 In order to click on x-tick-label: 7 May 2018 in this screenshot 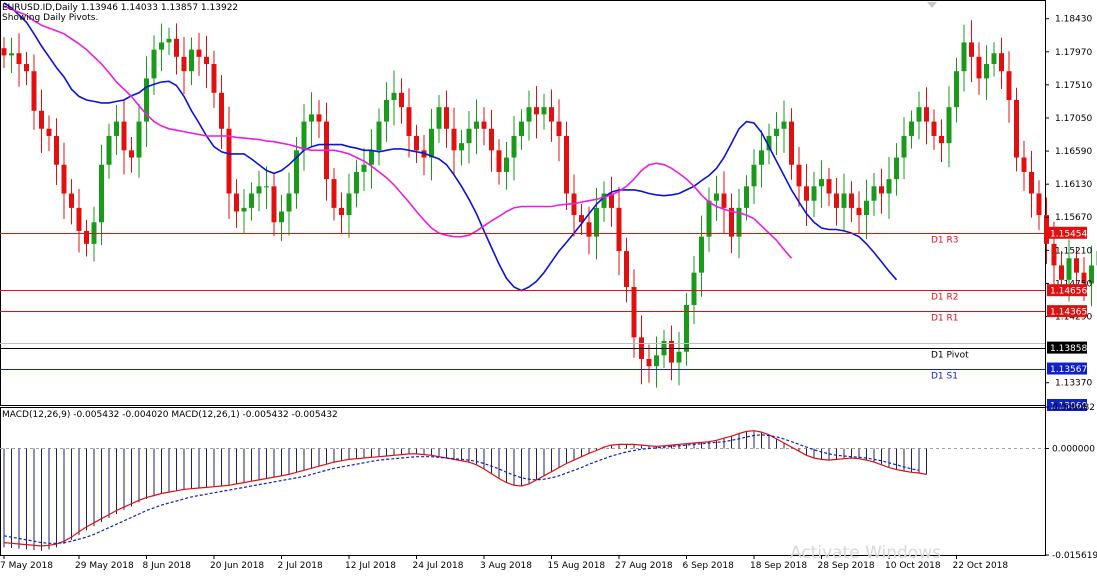, I will do `click(26, 566)`.